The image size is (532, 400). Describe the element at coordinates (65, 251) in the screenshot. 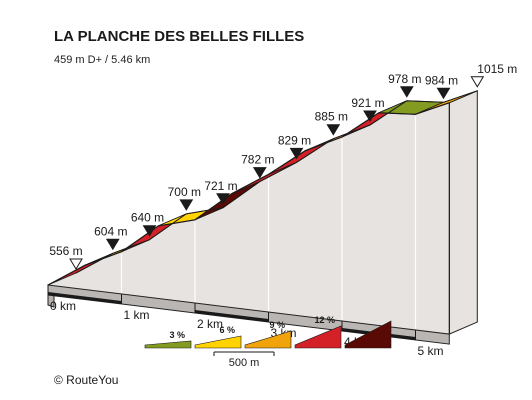

I see `altitude-label: 556 m` at that location.